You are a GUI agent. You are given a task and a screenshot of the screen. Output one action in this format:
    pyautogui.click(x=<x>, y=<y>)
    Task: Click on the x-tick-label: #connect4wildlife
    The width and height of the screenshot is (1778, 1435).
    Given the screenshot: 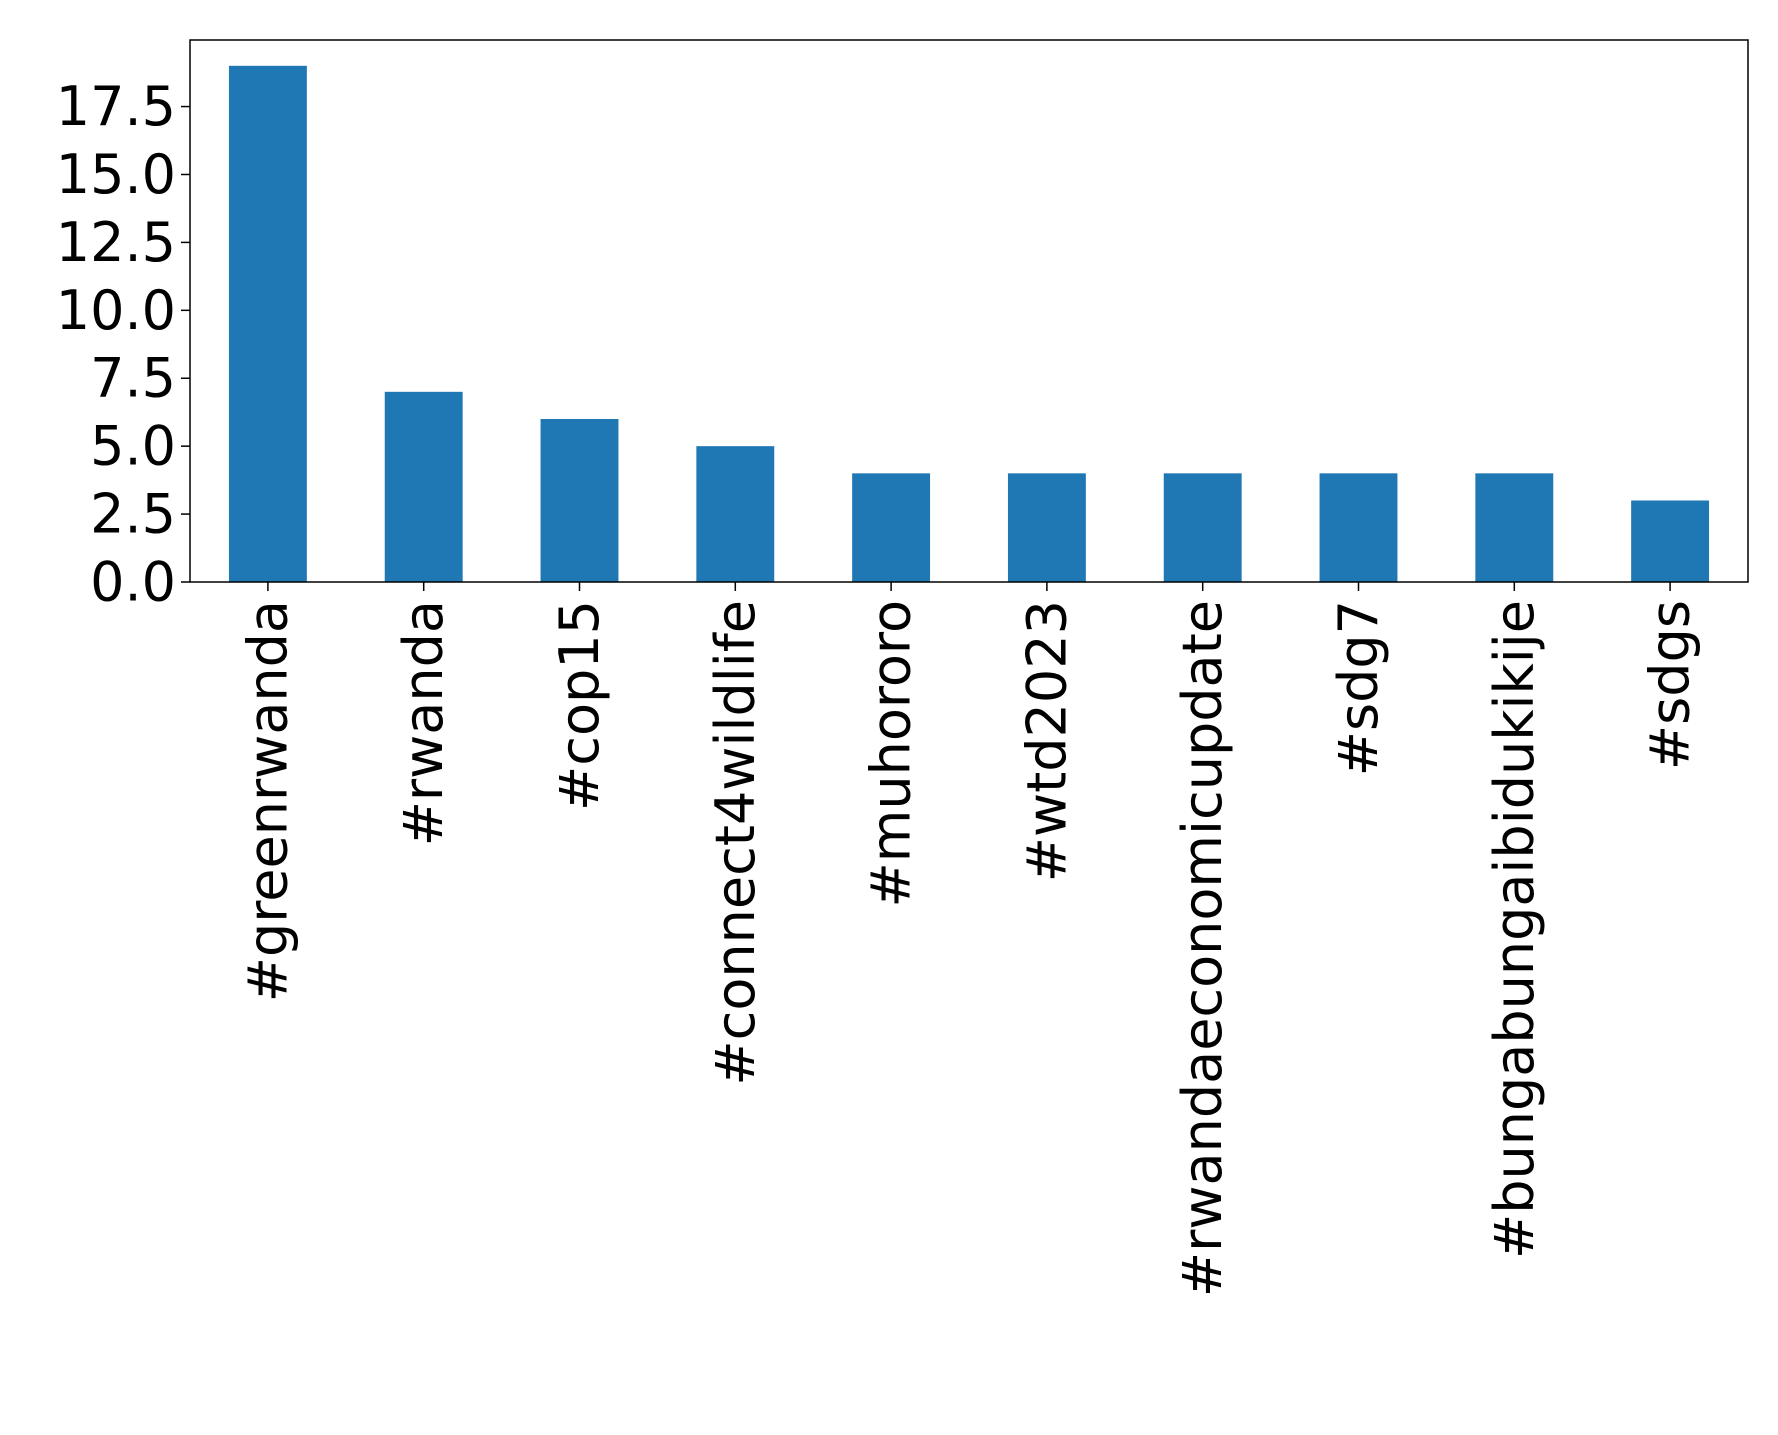 What is the action you would take?
    pyautogui.click(x=735, y=843)
    